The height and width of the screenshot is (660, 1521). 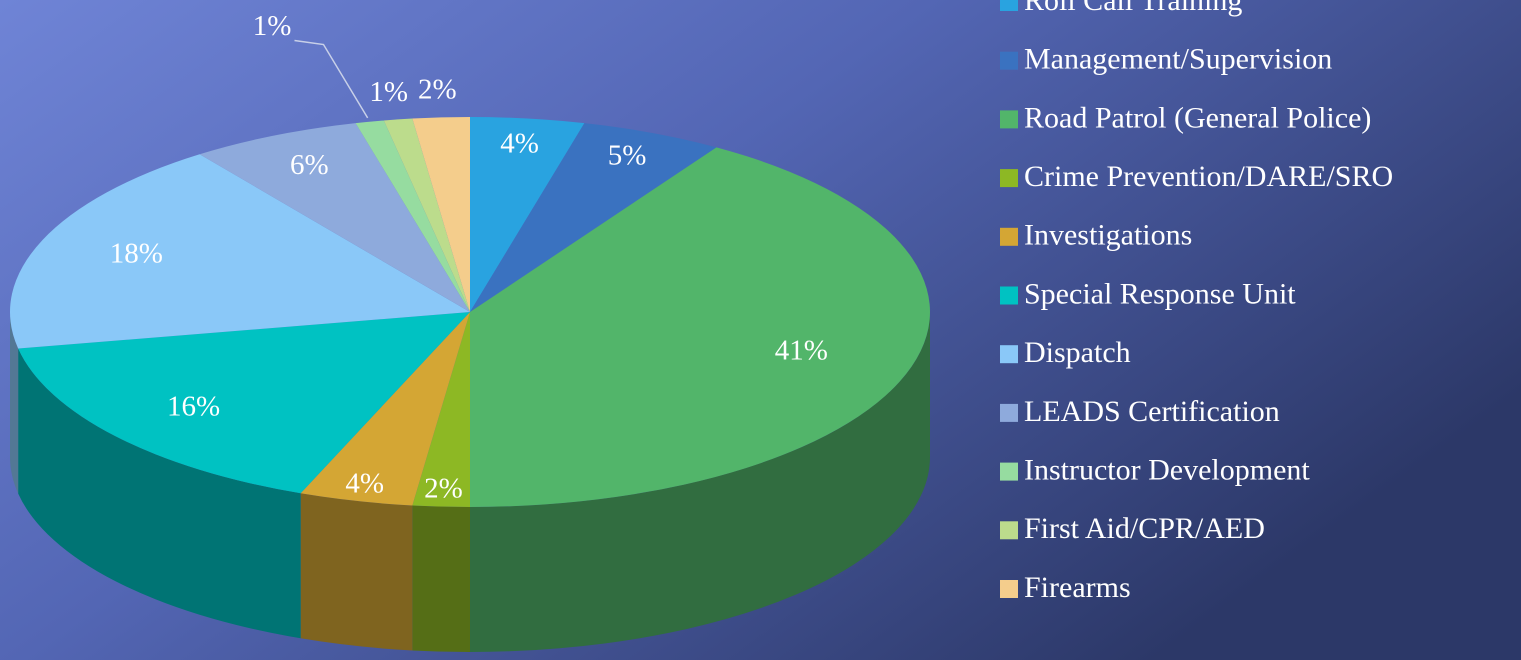 I want to click on legend-text: Instructor Development, so click(x=1167, y=469).